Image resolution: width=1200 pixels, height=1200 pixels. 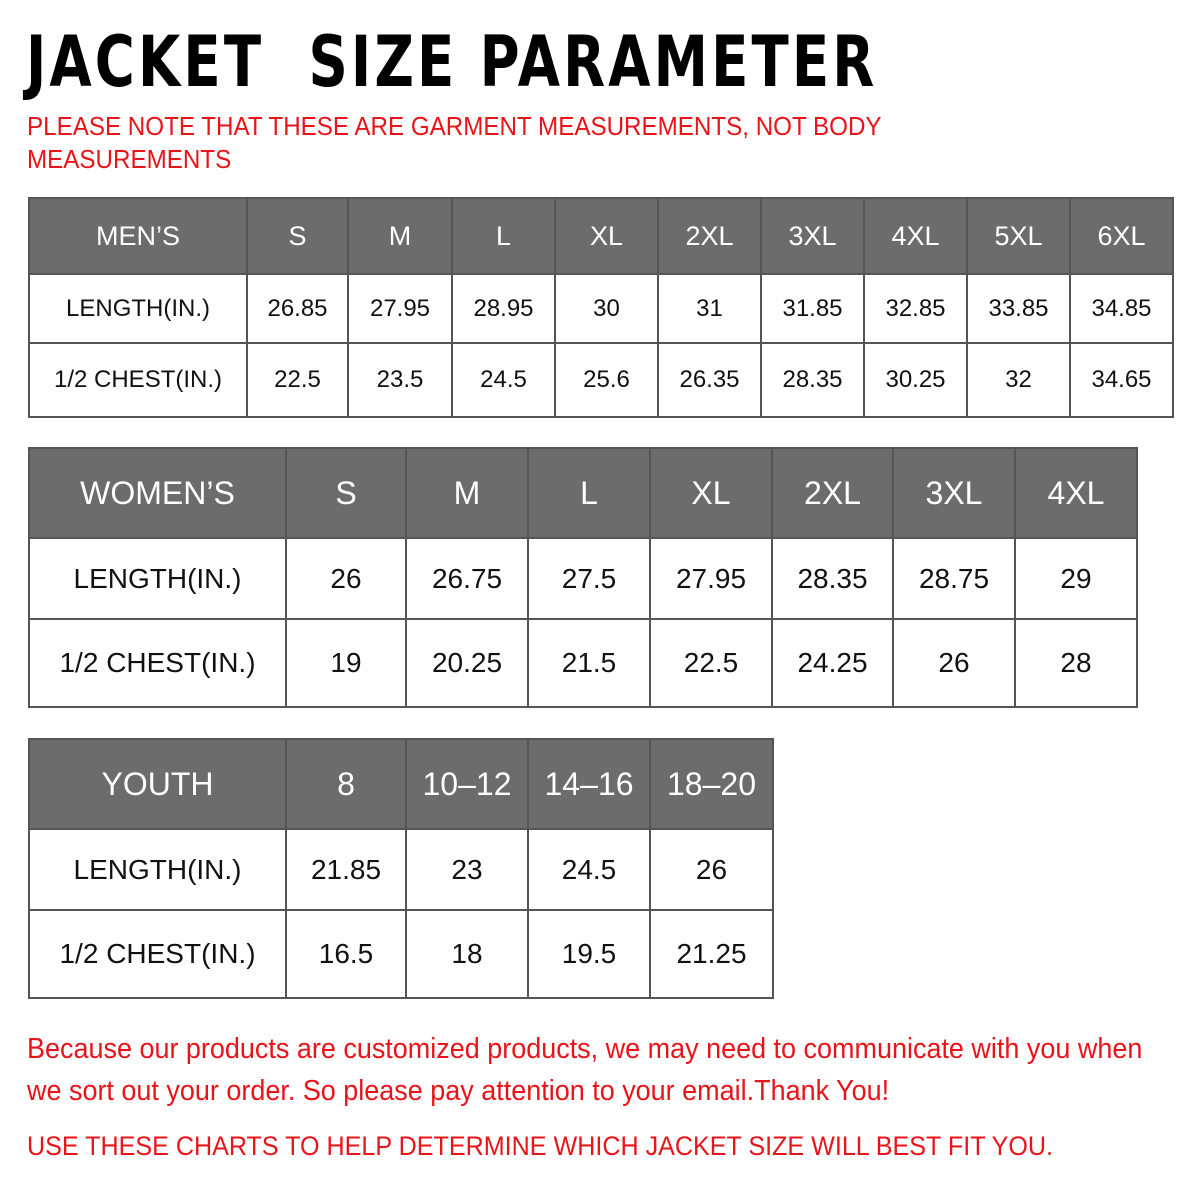 What do you see at coordinates (915, 380) in the screenshot?
I see `measurement-cell: 30.25` at bounding box center [915, 380].